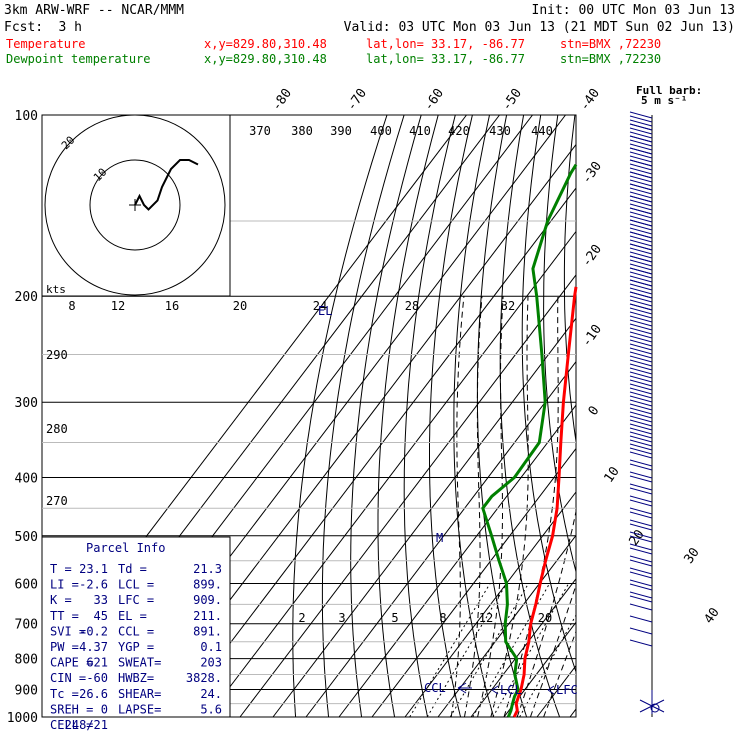 The image size is (740, 740). Describe the element at coordinates (23, 27) in the screenshot. I see `fcst-label: Fcst:` at that location.